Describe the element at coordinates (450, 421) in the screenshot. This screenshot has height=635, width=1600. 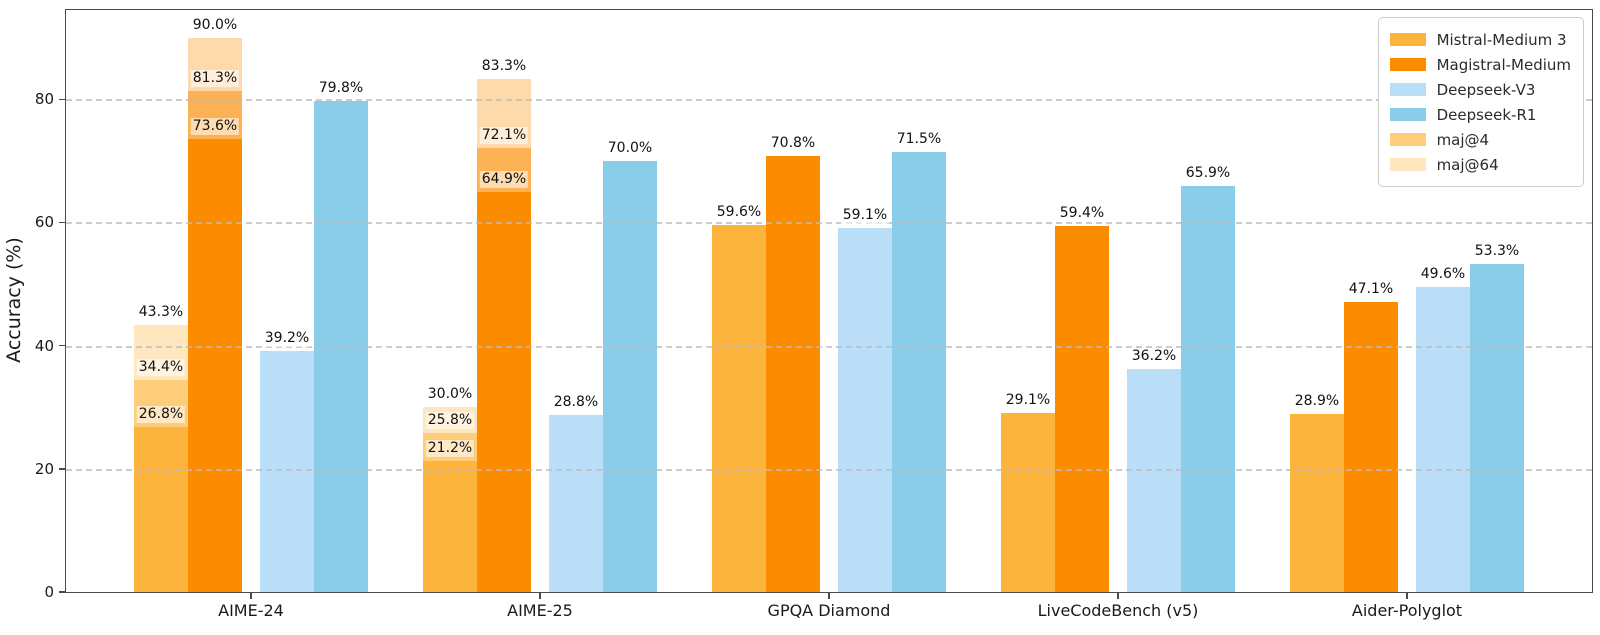
I see `bar-value-label-mistral-medium-3-aime-25-maj-4: 25.8%` at that location.